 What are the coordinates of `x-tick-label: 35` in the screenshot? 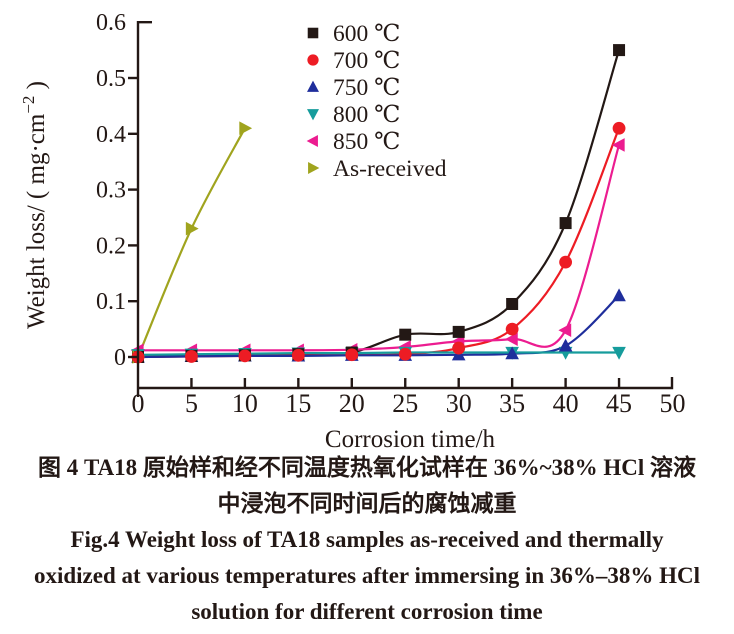 It's located at (512, 403).